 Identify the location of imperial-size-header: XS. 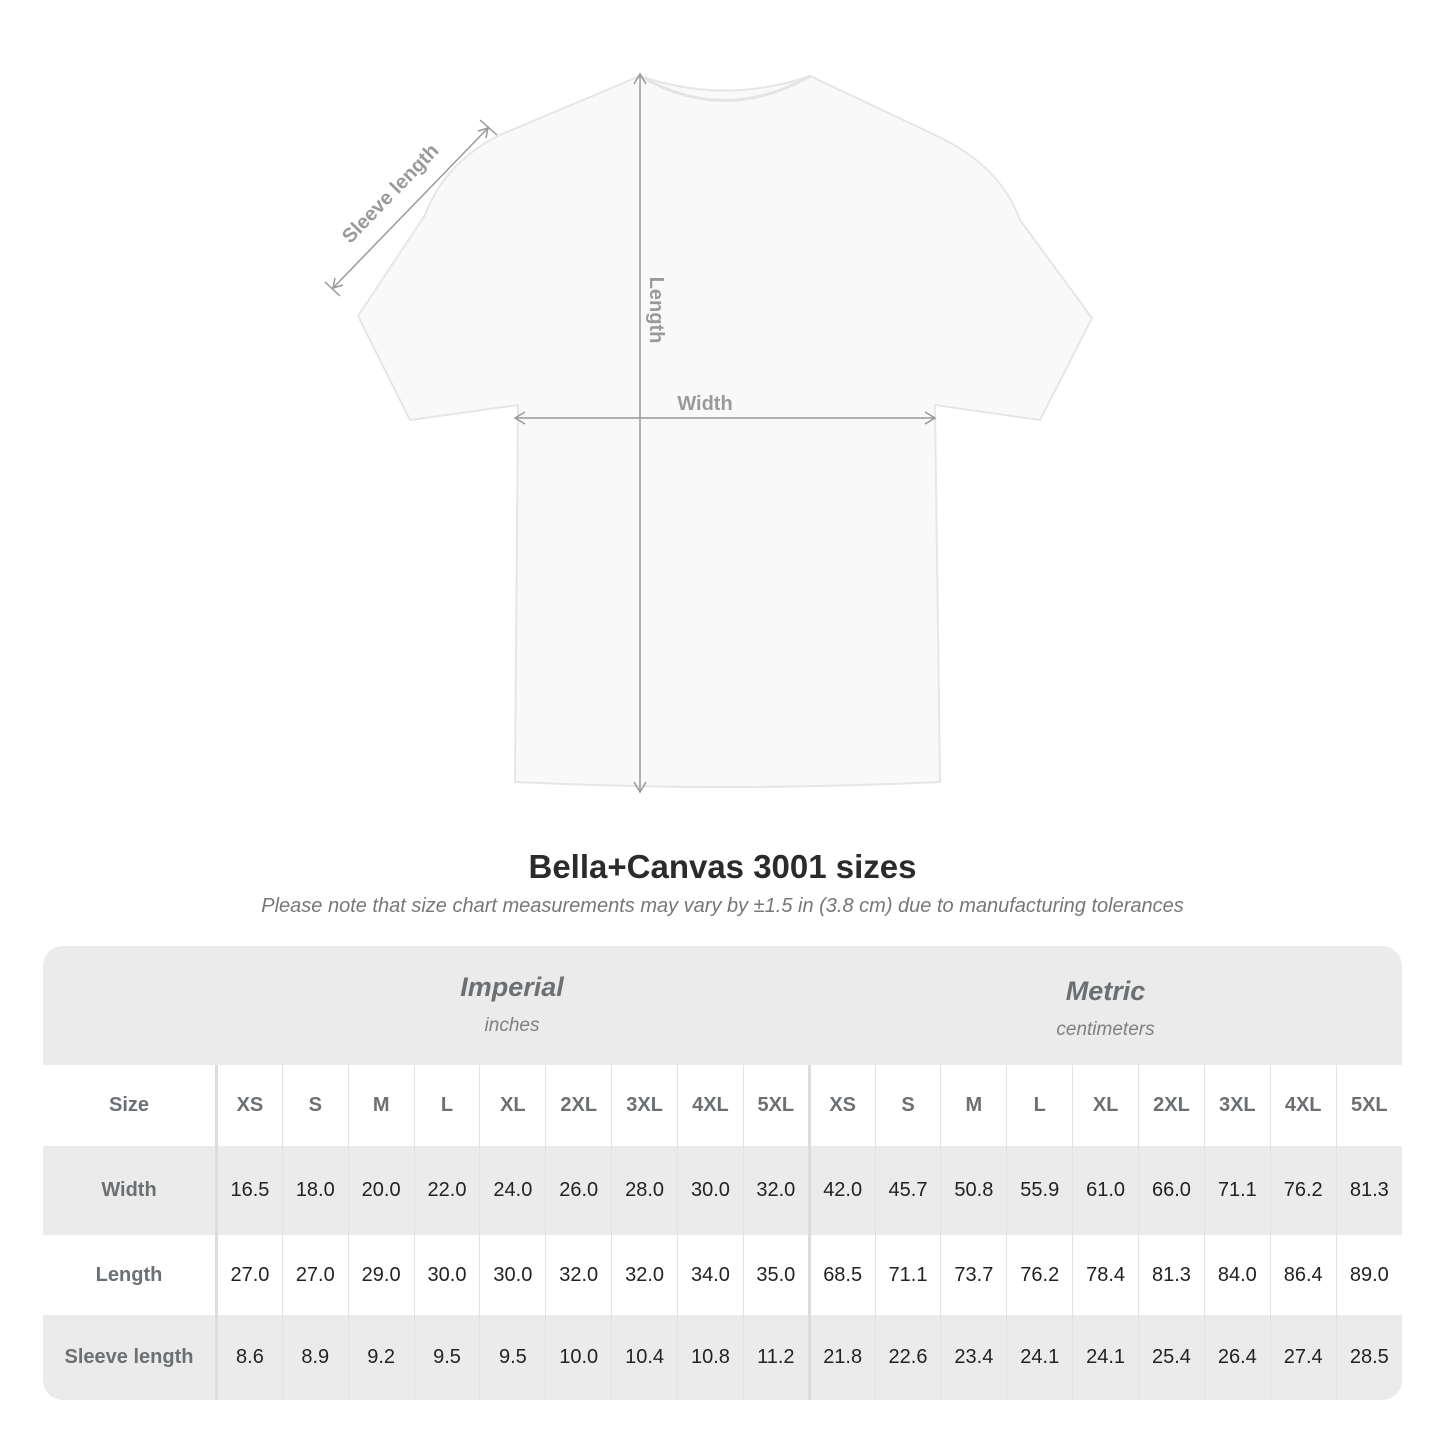
(249, 1105).